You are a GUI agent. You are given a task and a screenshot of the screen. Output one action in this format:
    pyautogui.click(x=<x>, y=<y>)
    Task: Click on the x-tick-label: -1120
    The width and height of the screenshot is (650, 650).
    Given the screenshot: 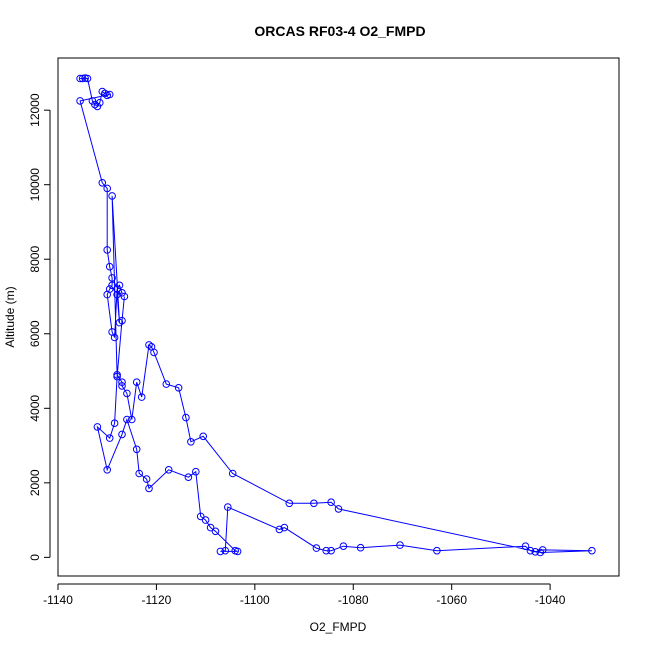 What is the action you would take?
    pyautogui.click(x=157, y=600)
    